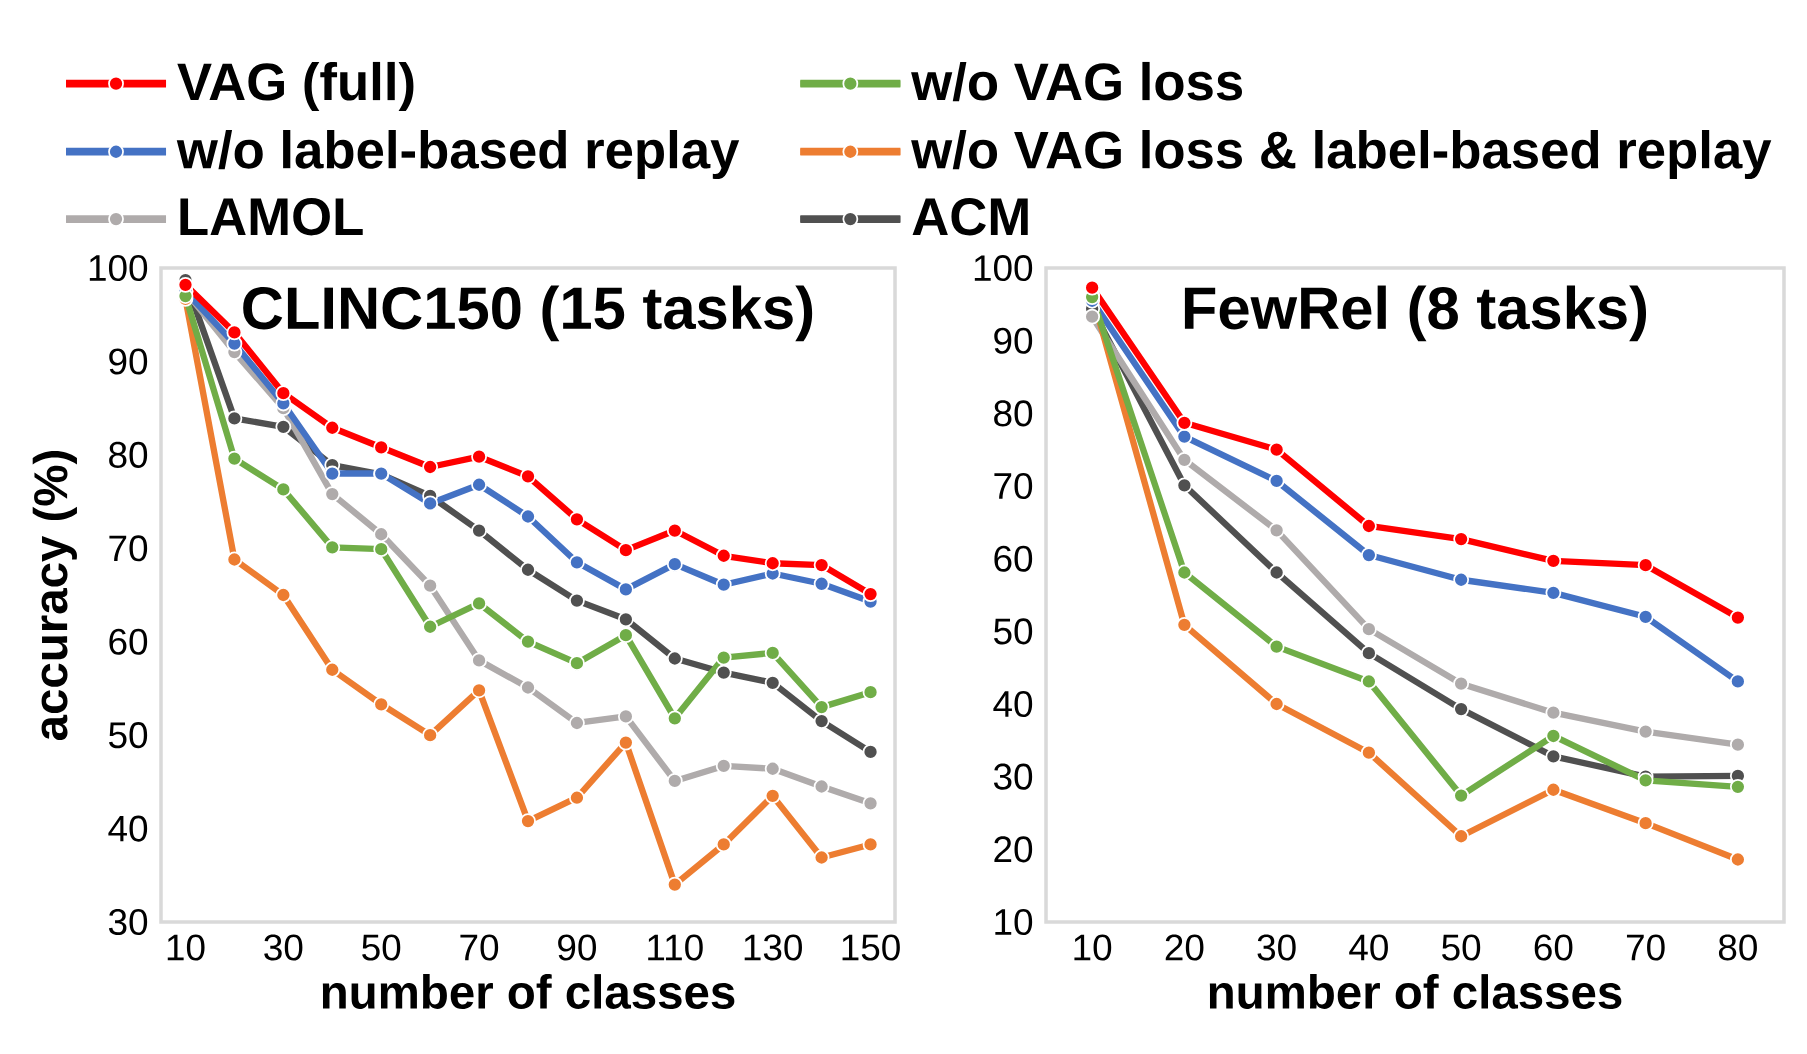  Describe the element at coordinates (295, 86) in the screenshot. I see `legend-label: VAG (full)` at that location.